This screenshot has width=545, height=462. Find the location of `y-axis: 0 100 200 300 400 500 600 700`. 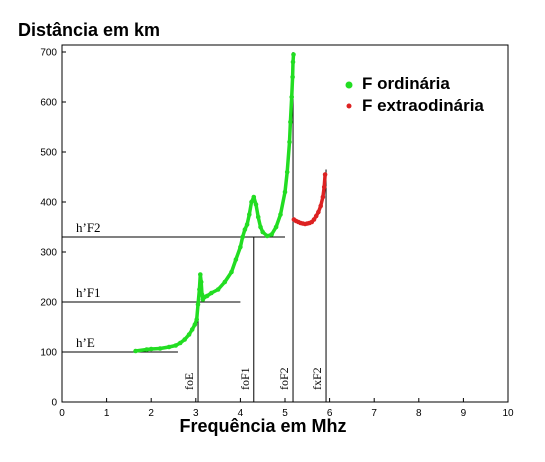

y-axis: 0 100 200 300 400 500 600 700 is located at coordinates (53, 228).